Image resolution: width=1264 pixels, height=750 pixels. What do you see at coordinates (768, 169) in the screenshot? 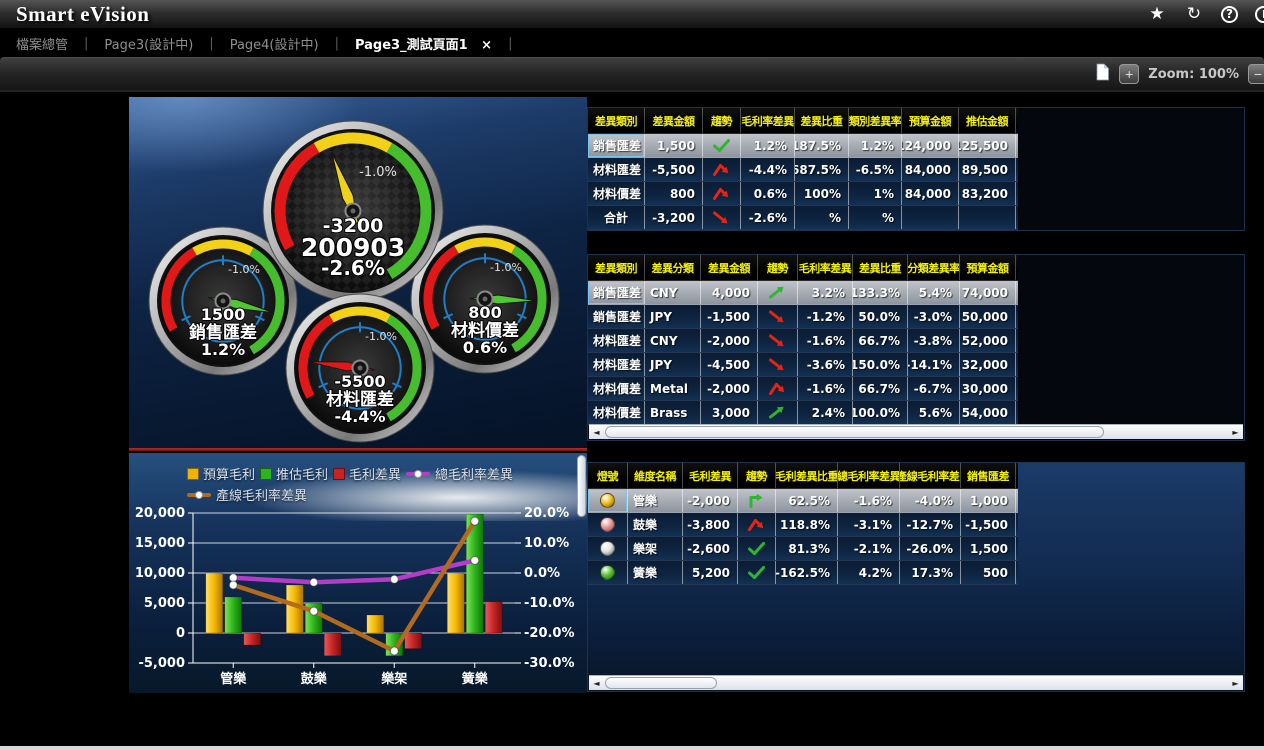
I see `table-cell: -4.4%` at bounding box center [768, 169].